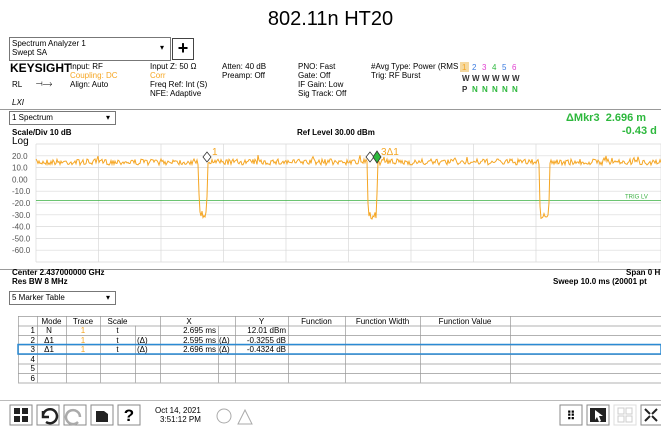 The image size is (661, 429). I want to click on fullscreen-button, so click(650, 415).